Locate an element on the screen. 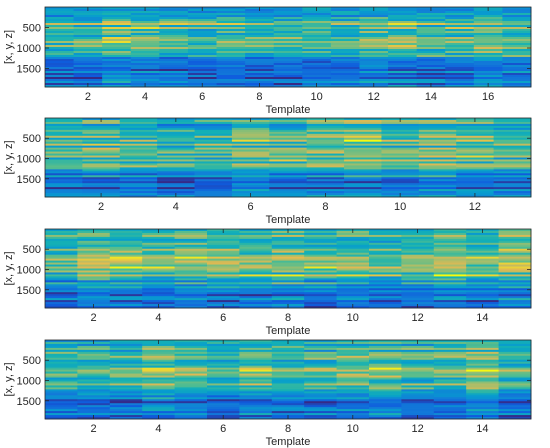  x-tick-label: 12 is located at coordinates (417, 429).